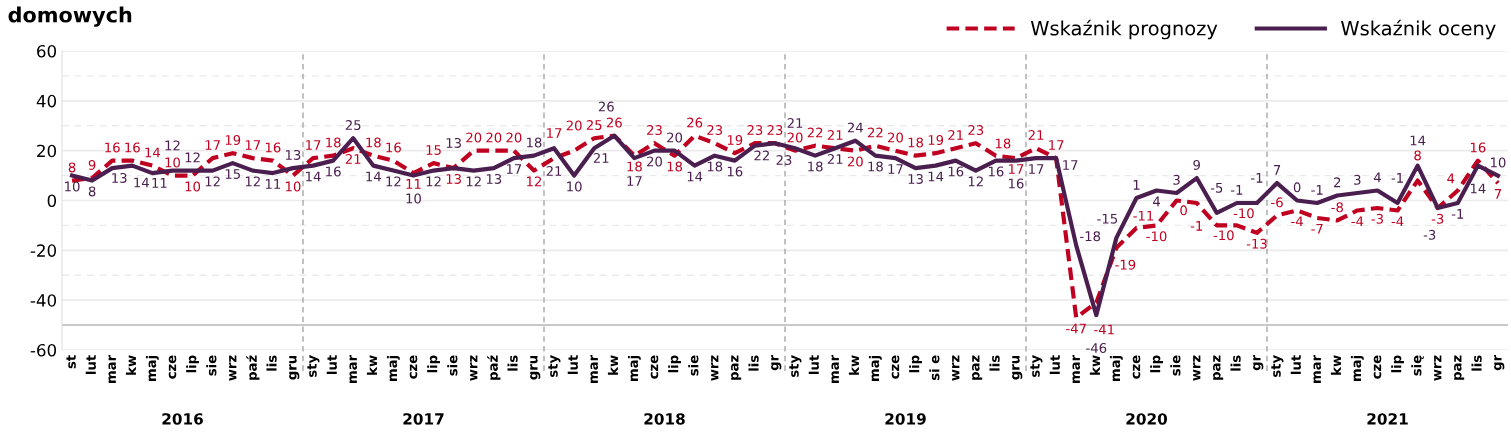 This screenshot has height=432, width=1511. I want to click on y-tick-label: -20, so click(43, 250).